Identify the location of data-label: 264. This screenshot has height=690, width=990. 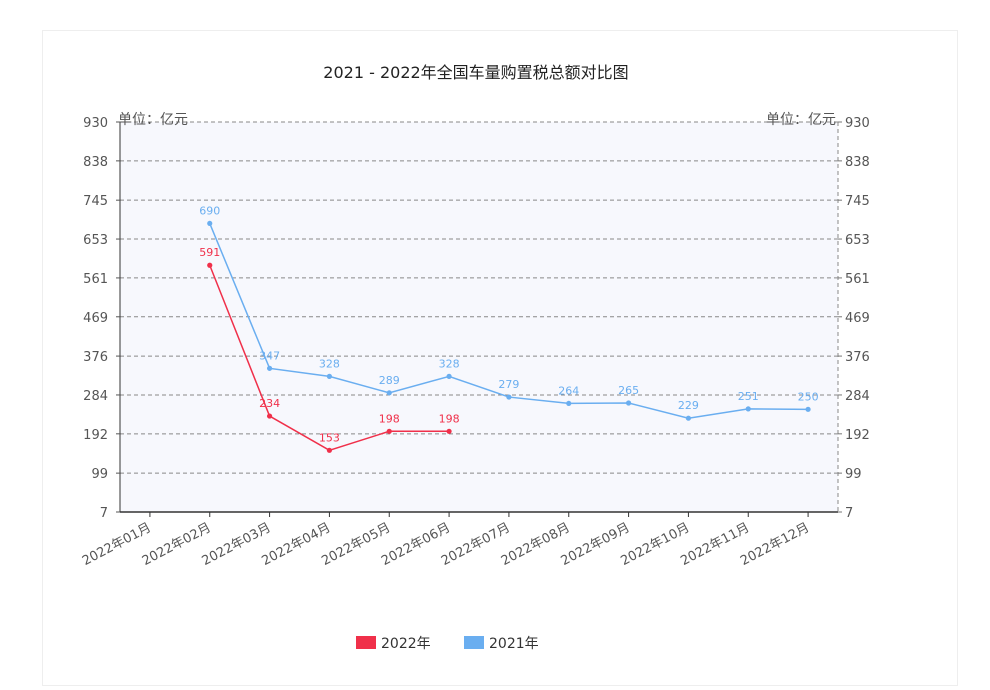
(568, 390).